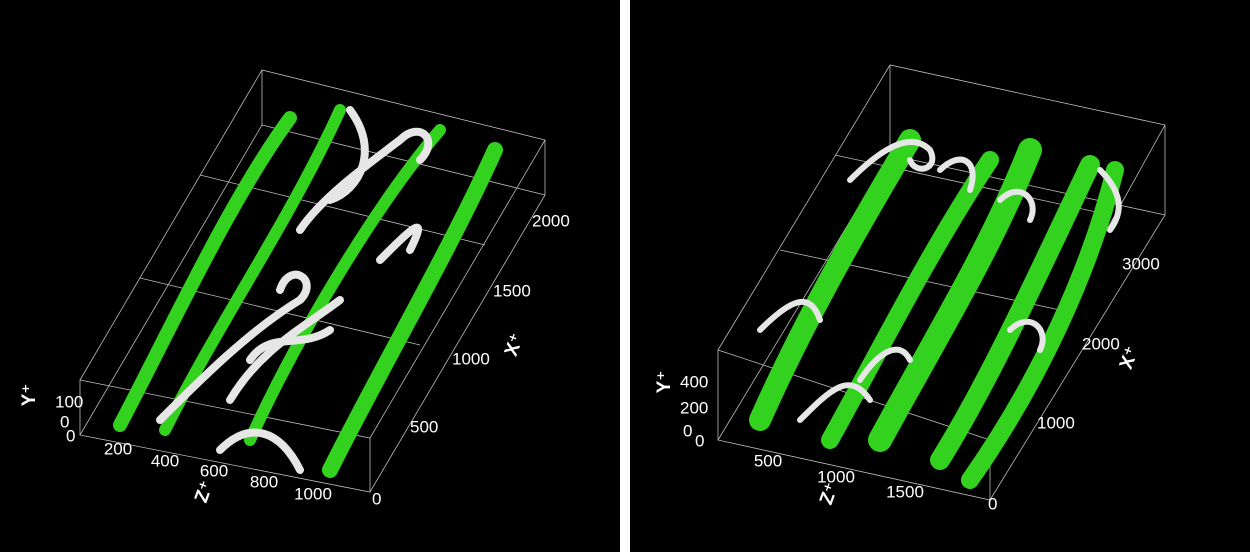  I want to click on vortex, so click(294, 290).